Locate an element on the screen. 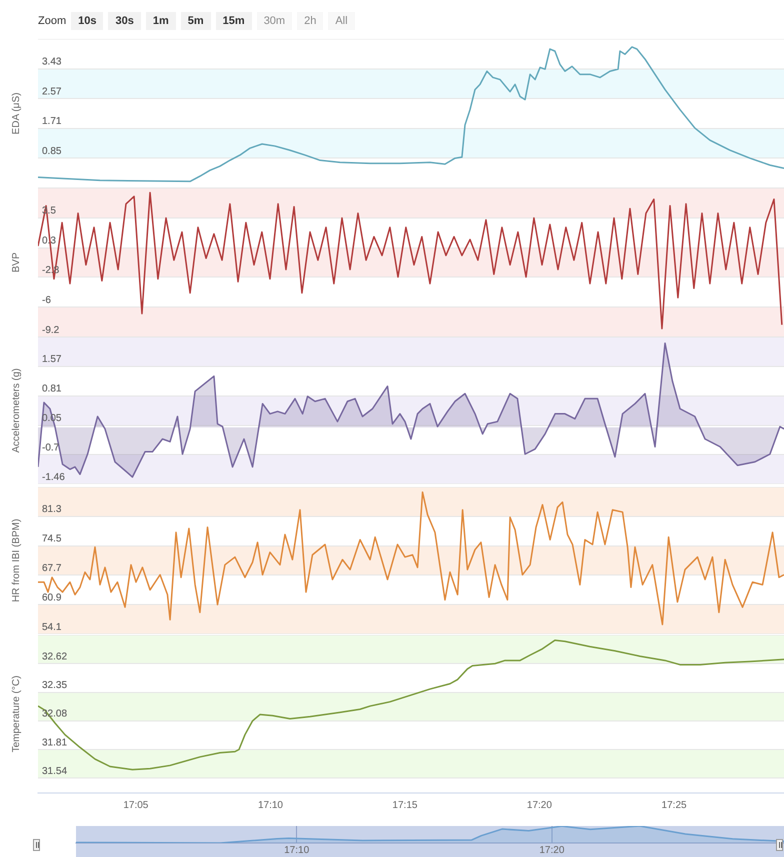 This screenshot has height=857, width=784. x-tick-label: 17:05 is located at coordinates (136, 805).